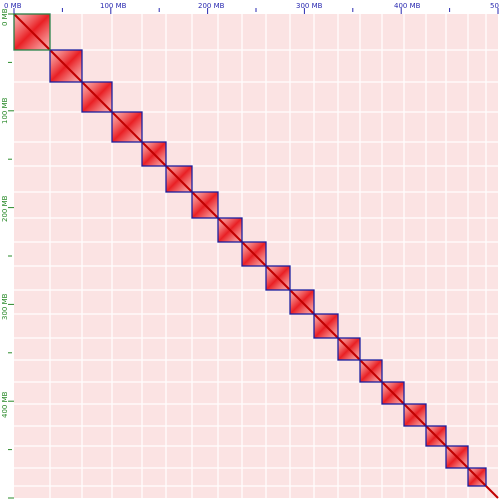 The height and width of the screenshot is (503, 500). Describe the element at coordinates (5, 110) in the screenshot. I see `left-axis-label: 100 MB` at that location.